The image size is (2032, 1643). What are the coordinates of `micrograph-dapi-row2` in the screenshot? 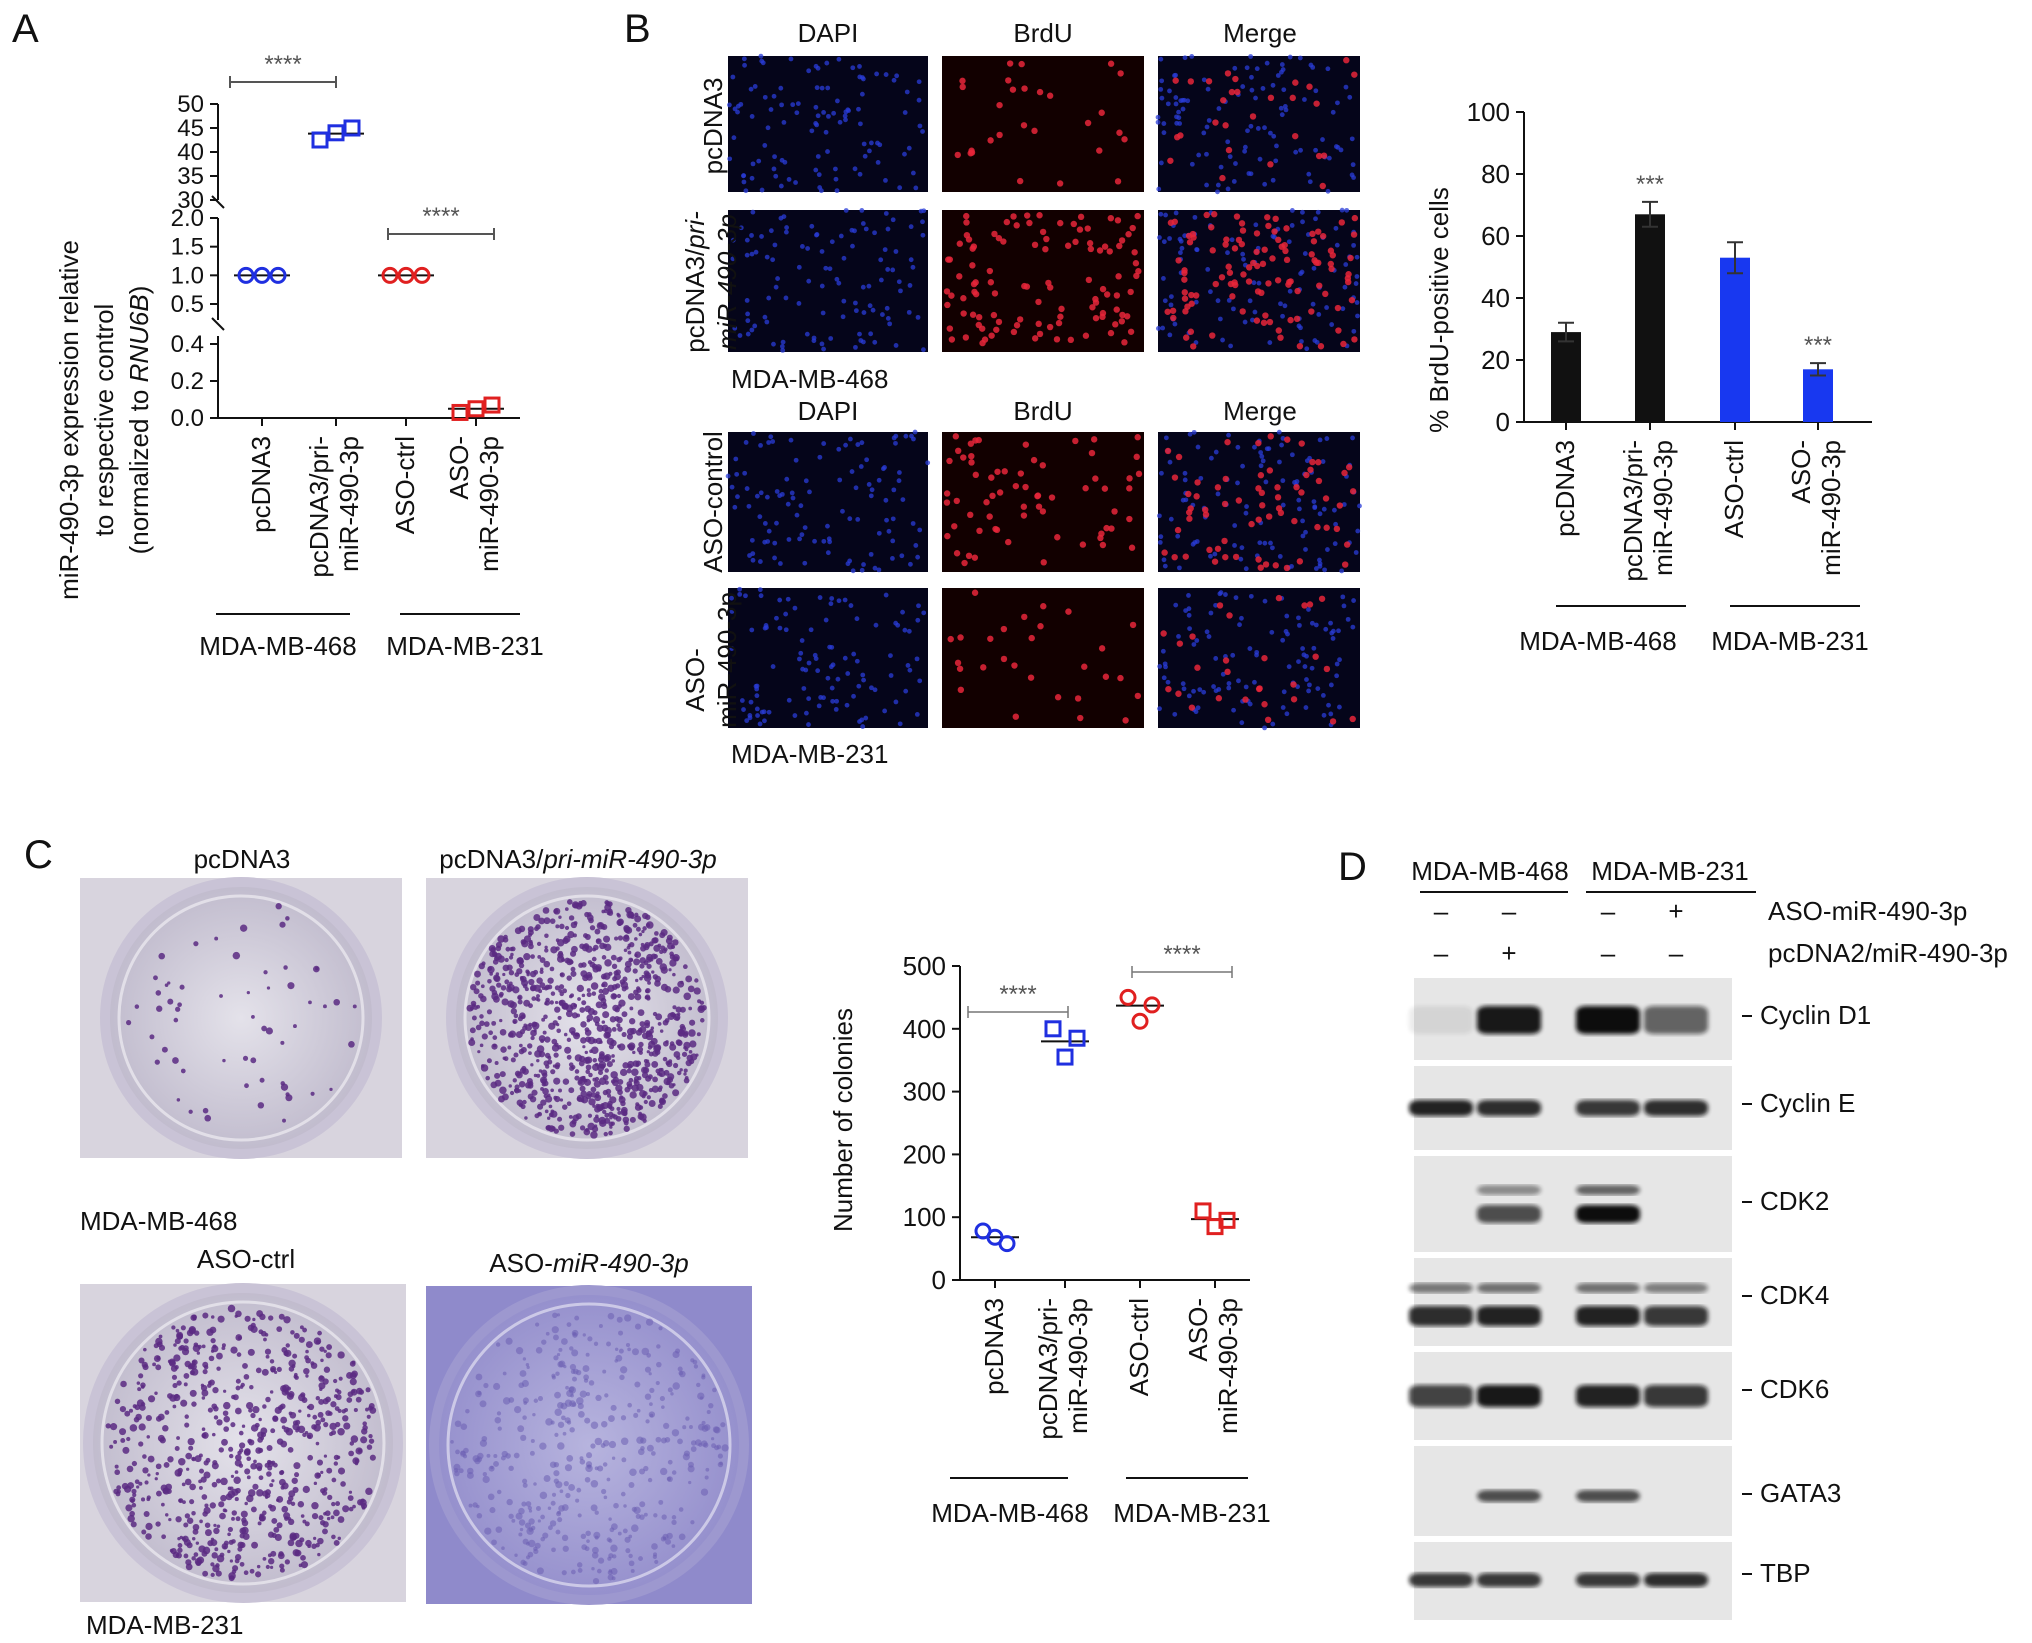 It's located at (828, 280).